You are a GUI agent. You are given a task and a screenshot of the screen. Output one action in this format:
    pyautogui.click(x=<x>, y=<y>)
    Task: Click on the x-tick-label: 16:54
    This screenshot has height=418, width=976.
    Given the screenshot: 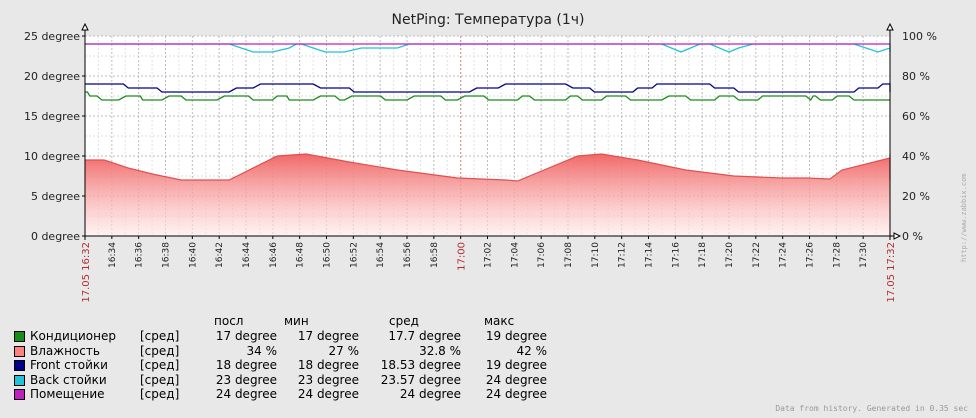 What is the action you would take?
    pyautogui.click(x=381, y=255)
    